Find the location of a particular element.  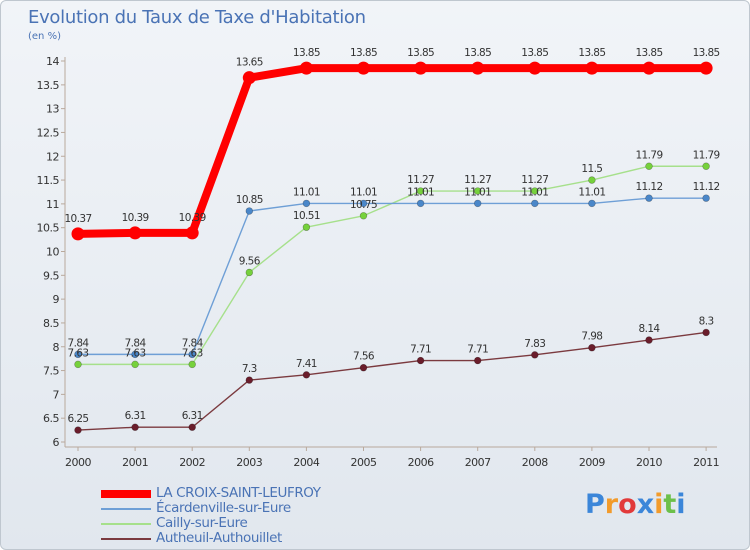

y-tick-label: 10 is located at coordinates (52, 252).